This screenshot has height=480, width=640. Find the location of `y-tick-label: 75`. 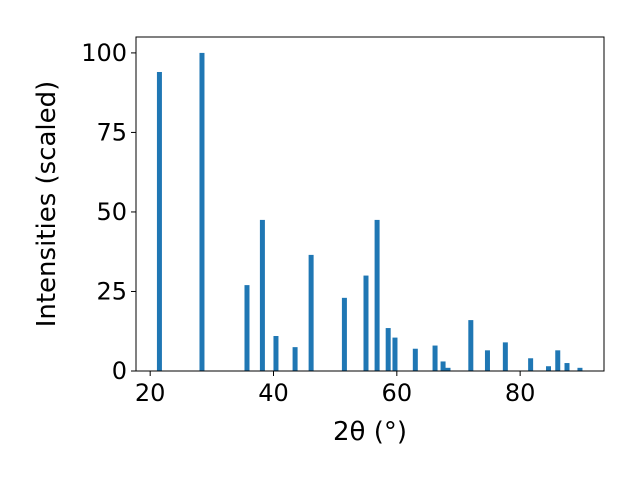

y-tick-label: 75 is located at coordinates (111, 132).